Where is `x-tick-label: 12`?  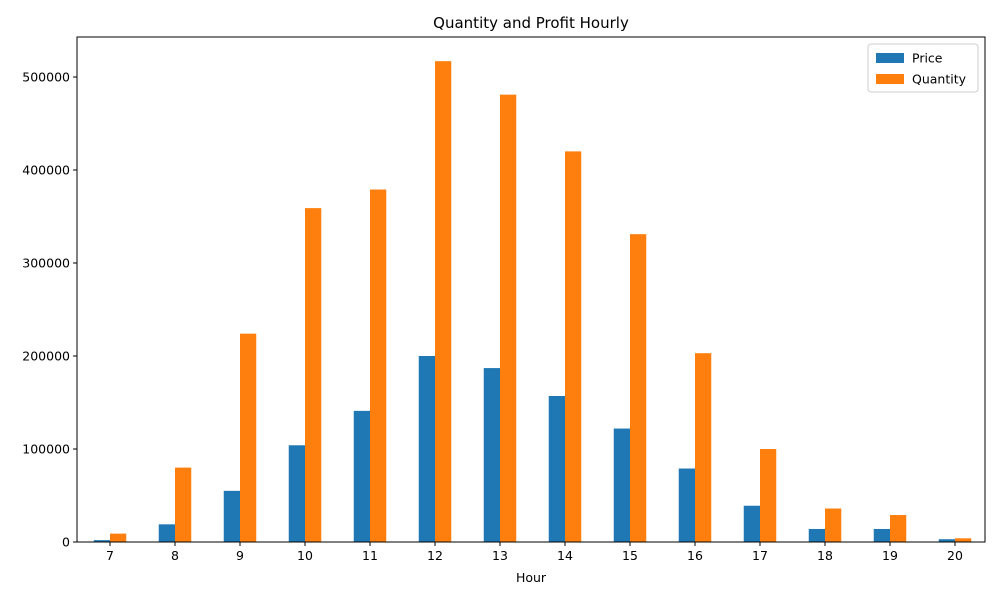 x-tick-label: 12 is located at coordinates (435, 555).